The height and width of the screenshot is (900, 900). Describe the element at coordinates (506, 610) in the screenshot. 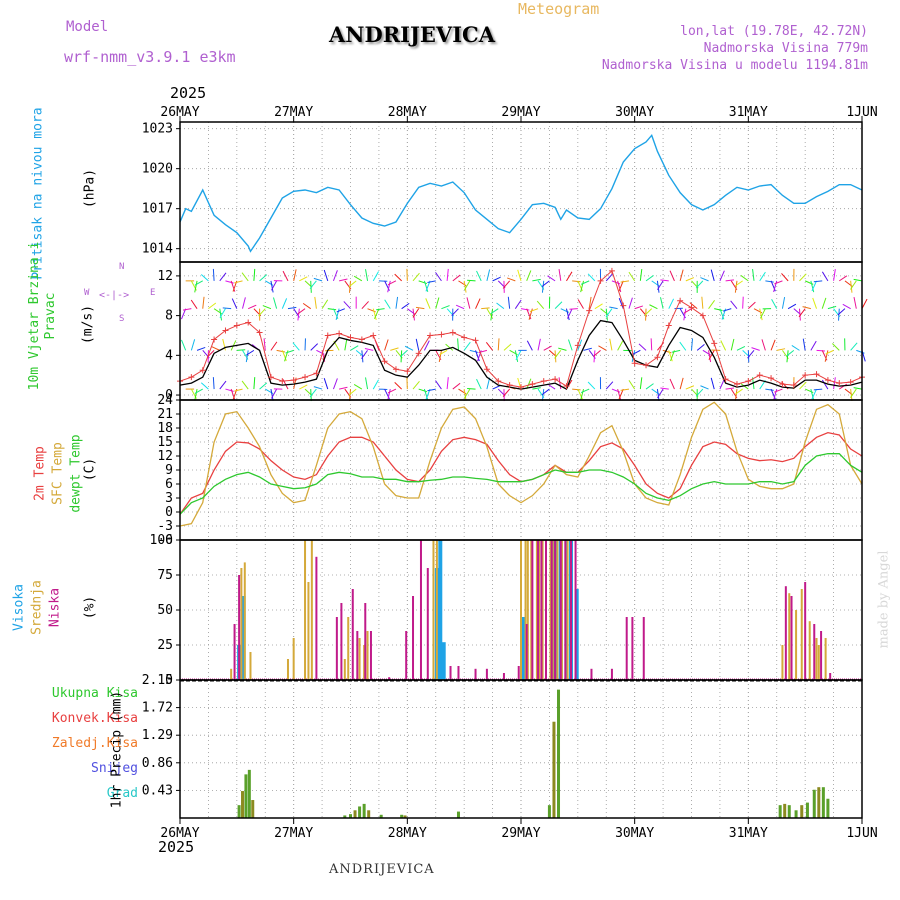

I see `clouds-panel: 0 25 50 75 100` at that location.